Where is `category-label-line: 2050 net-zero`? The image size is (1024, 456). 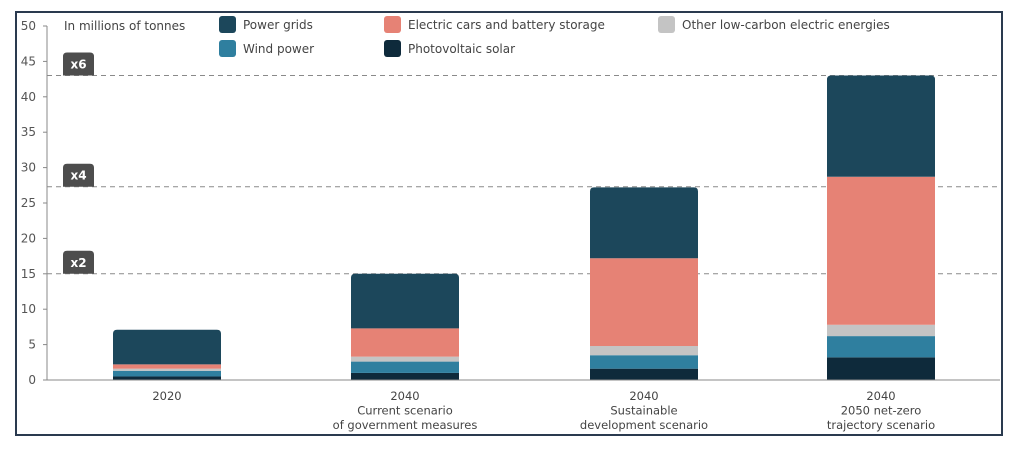
category-label-line: 2050 net-zero is located at coordinates (881, 411).